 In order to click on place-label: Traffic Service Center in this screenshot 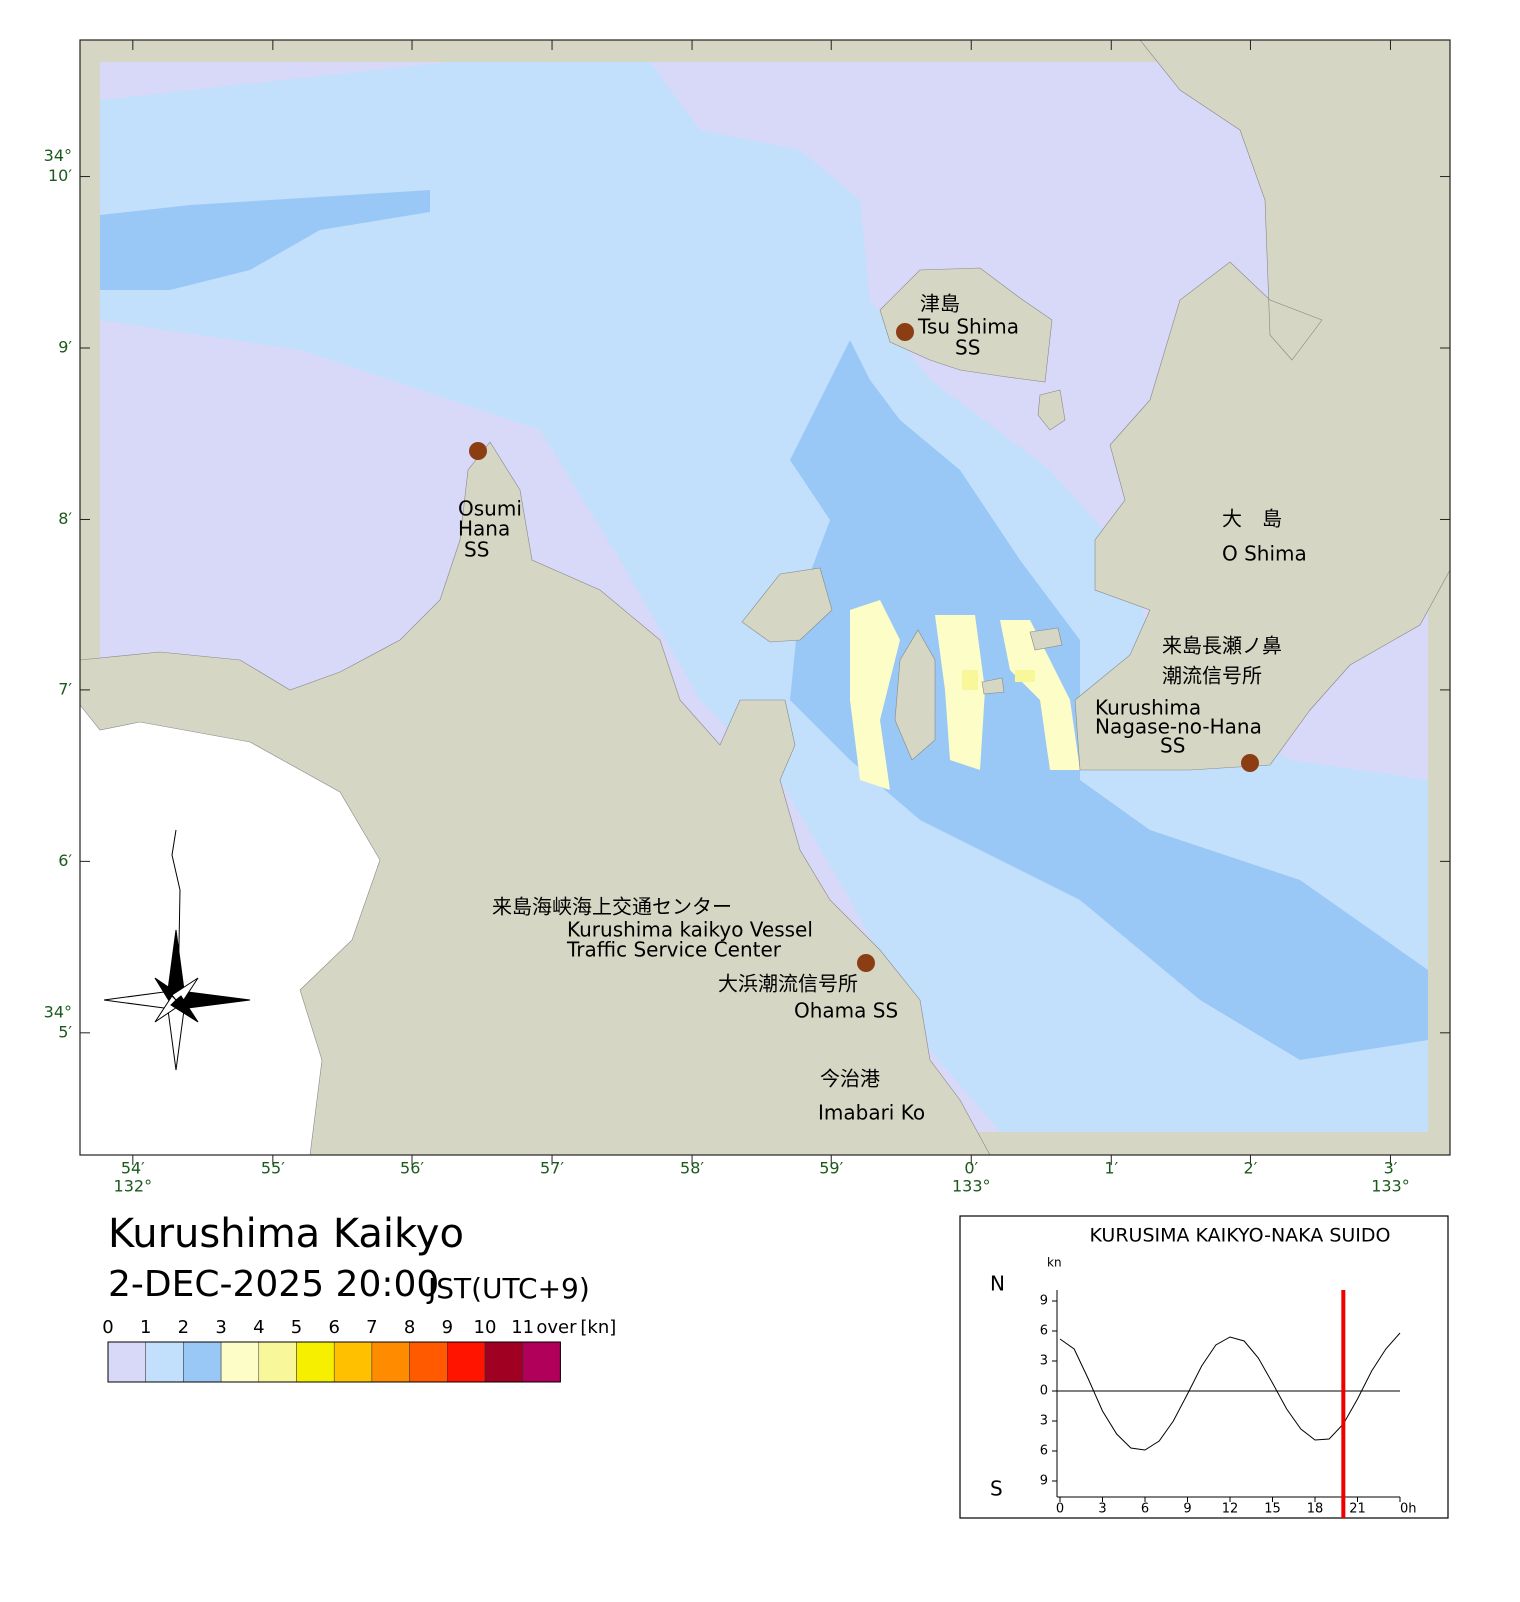, I will do `click(674, 950)`.